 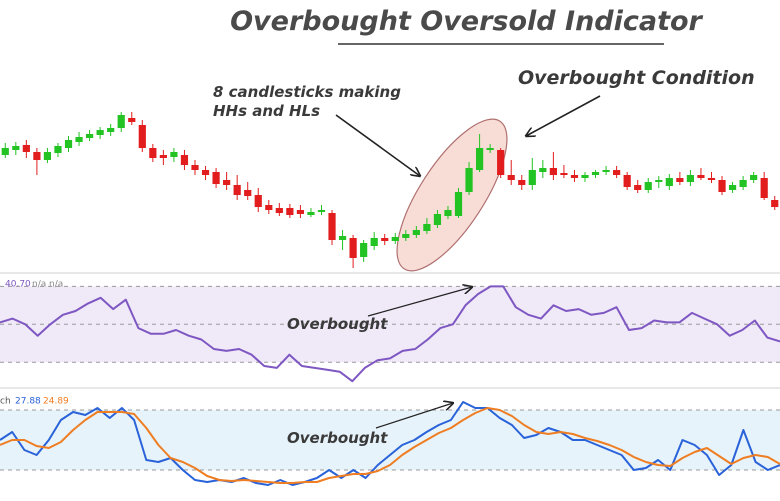 I want to click on chart-title: Overbought Oversold Indicator, so click(x=466, y=21).